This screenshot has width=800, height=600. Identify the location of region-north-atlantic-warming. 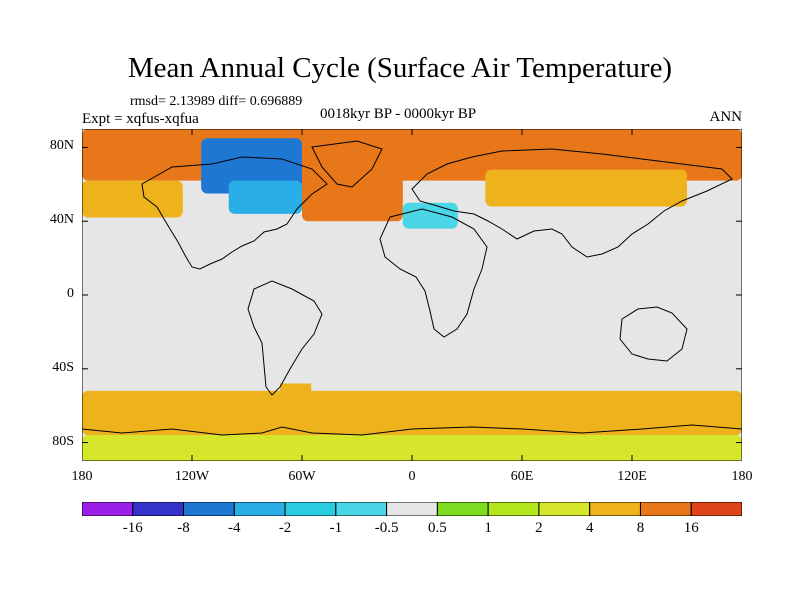
(352, 192).